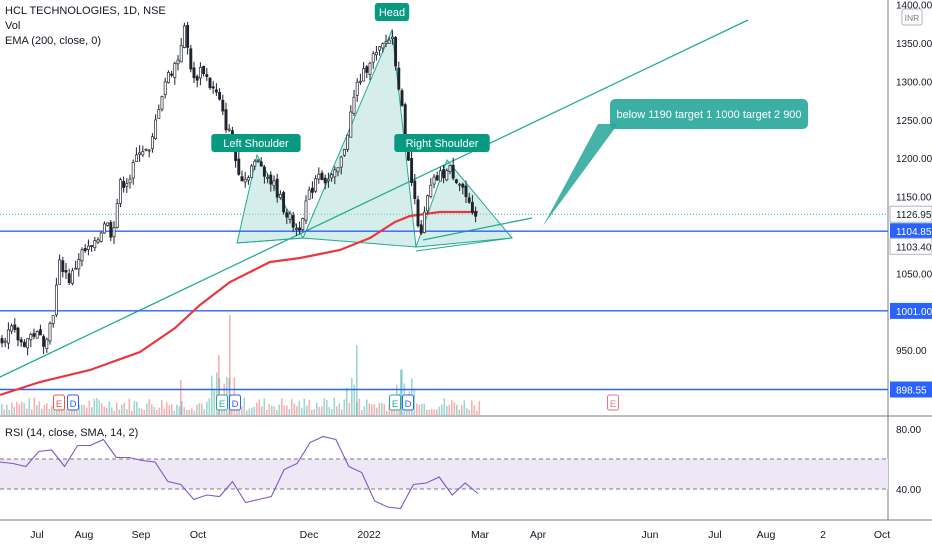 The height and width of the screenshot is (555, 932). What do you see at coordinates (36, 535) in the screenshot?
I see `time-tick-label: Jul` at bounding box center [36, 535].